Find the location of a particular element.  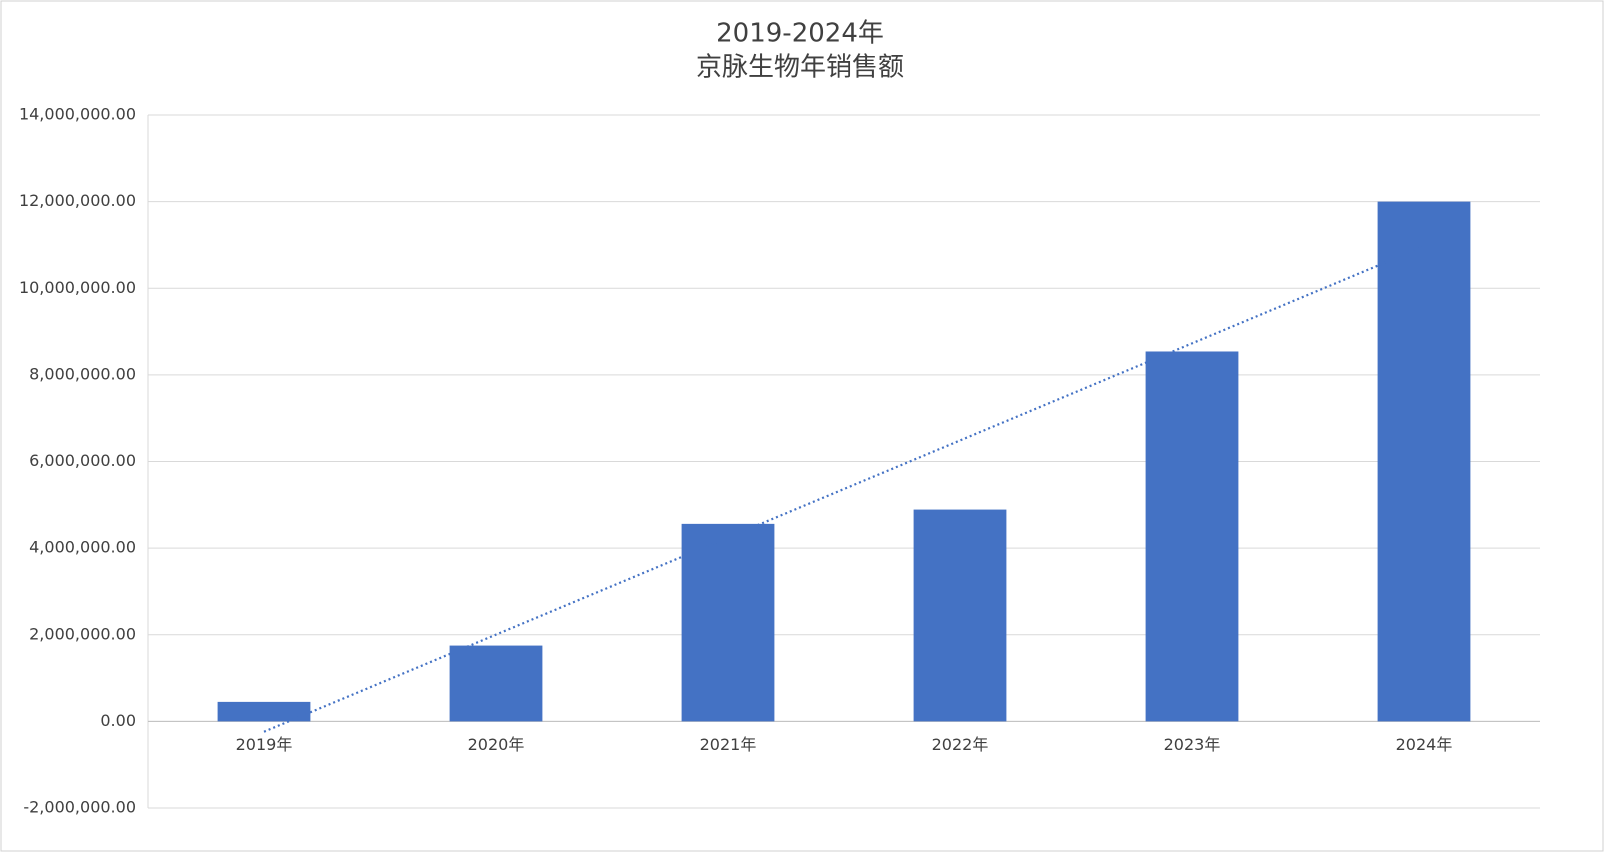

y-tick-label: 10,000,000.00 is located at coordinates (77, 287).